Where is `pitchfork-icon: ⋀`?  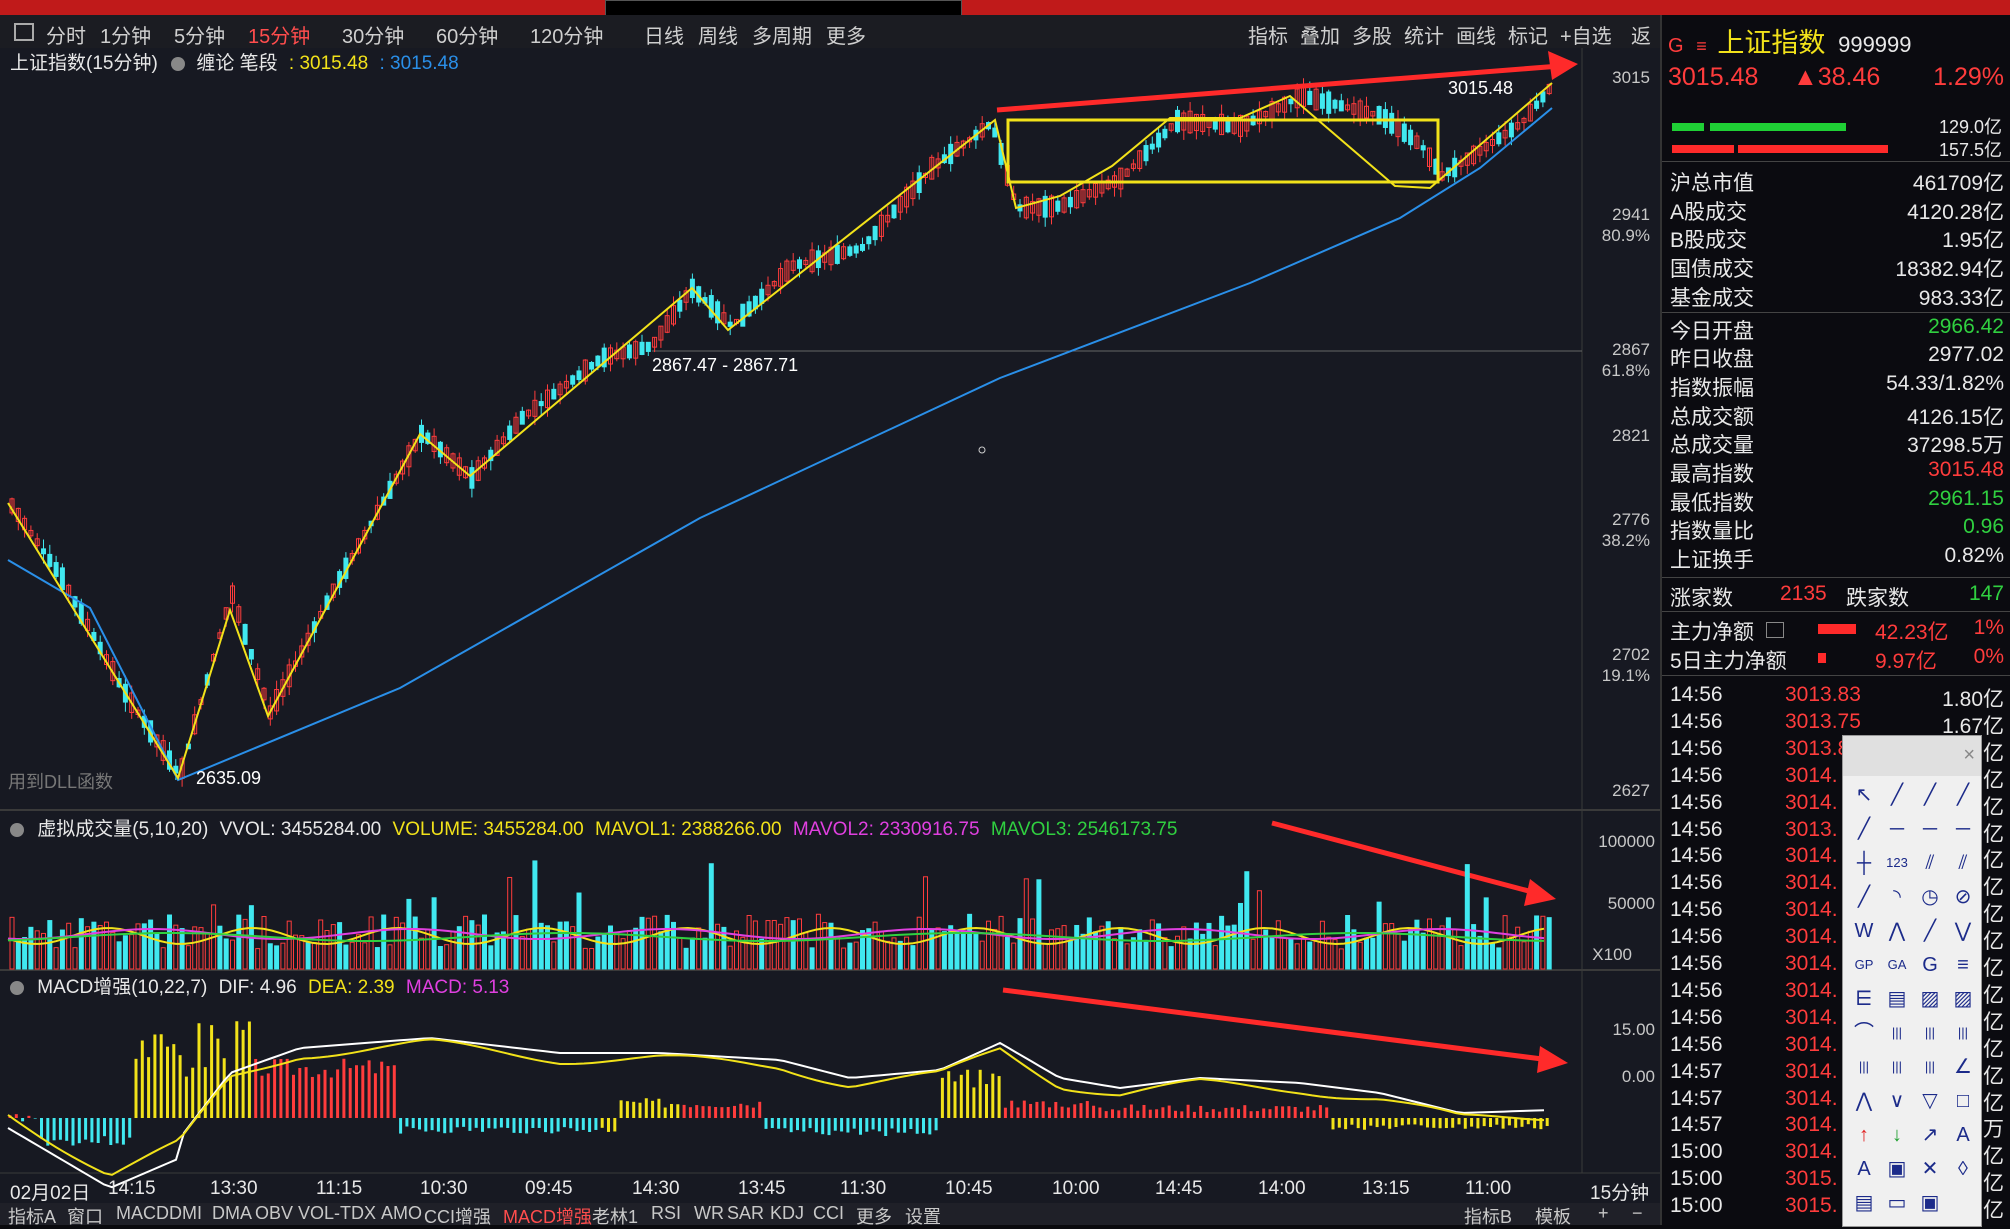 pitchfork-icon: ⋀ is located at coordinates (1864, 1101).